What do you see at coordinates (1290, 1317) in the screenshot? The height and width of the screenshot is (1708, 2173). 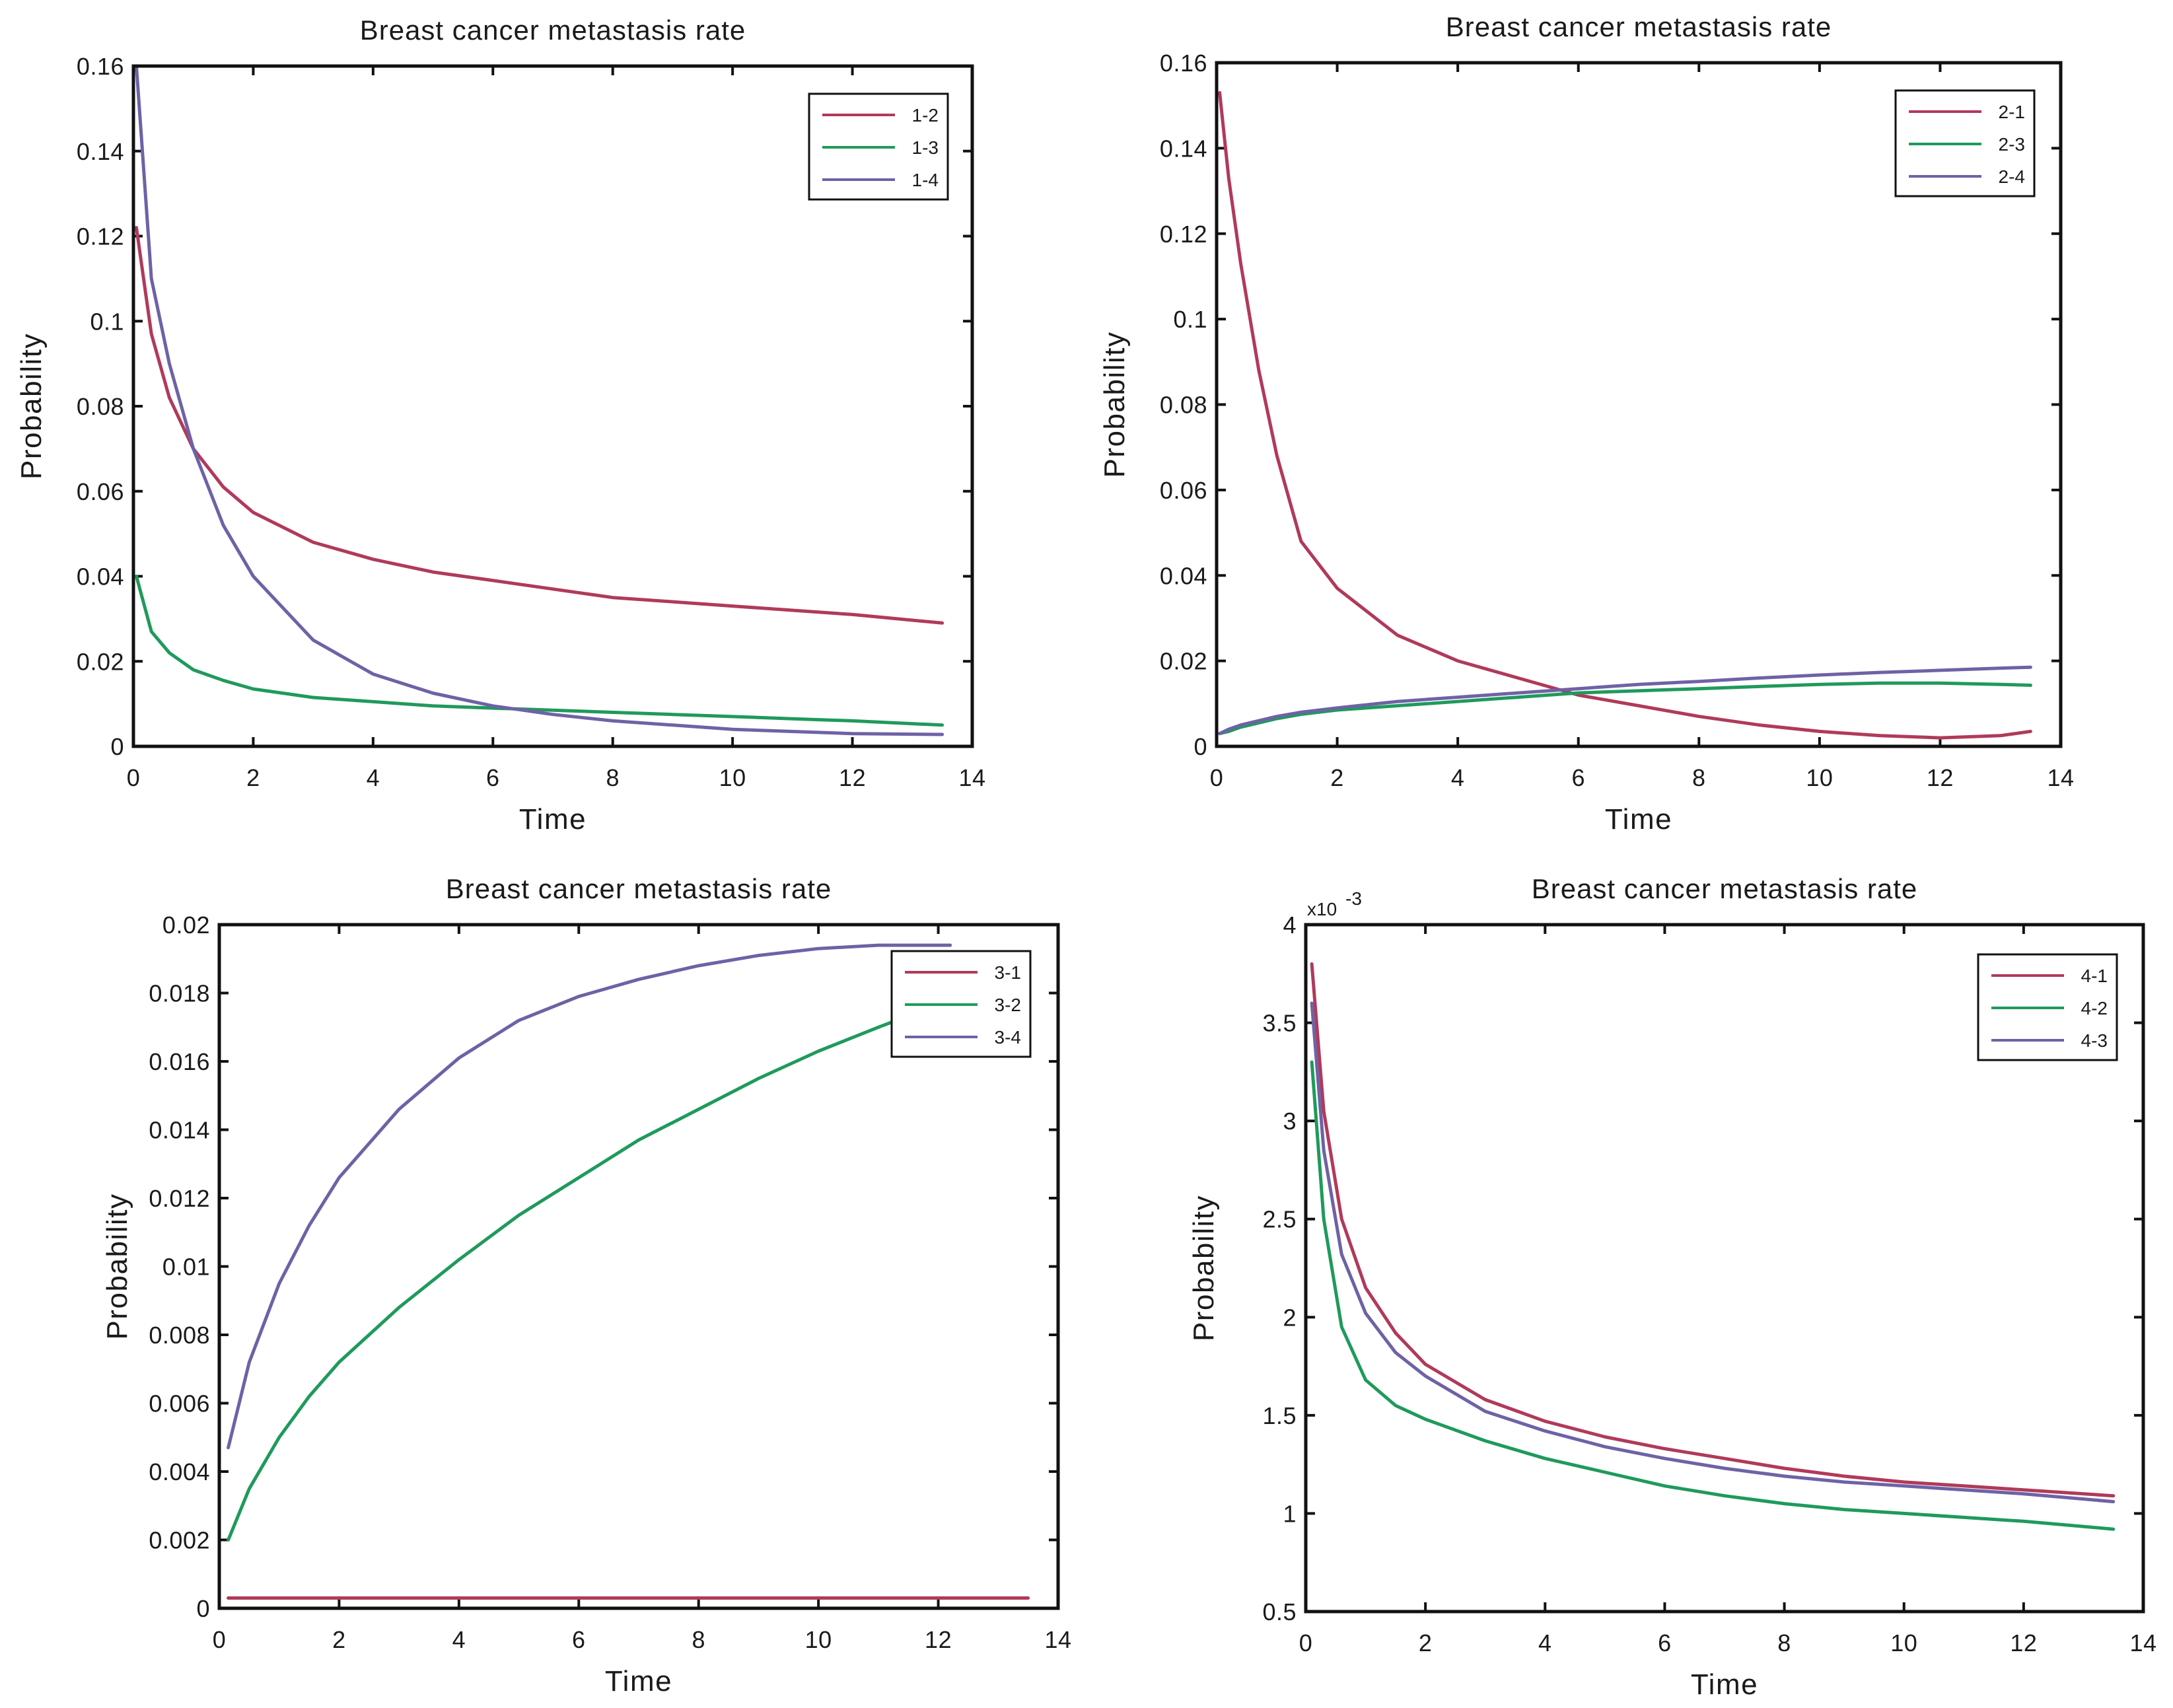 I see `chart-4-y-tick-label: 2` at bounding box center [1290, 1317].